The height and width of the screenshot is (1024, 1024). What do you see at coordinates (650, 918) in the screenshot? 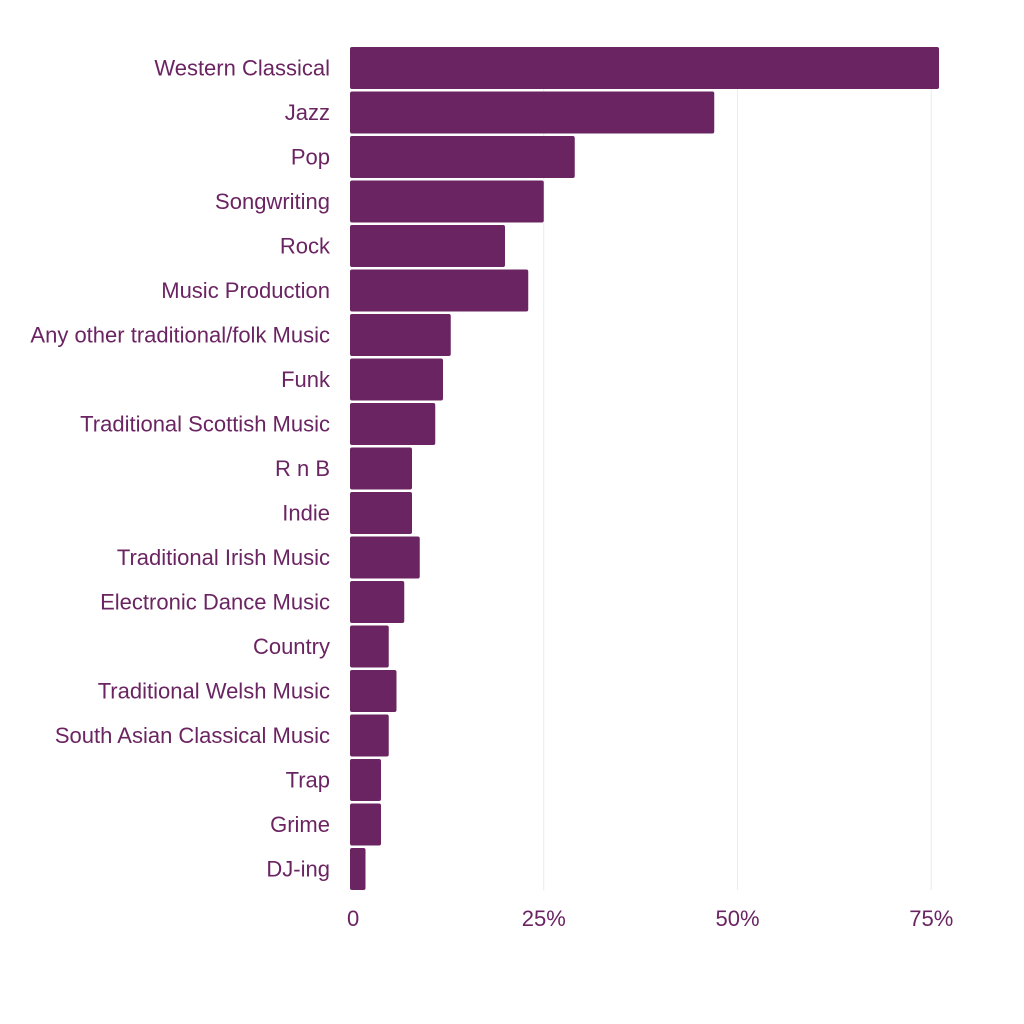
I see `x-axis-ticks: 0 25% 50% 75%` at bounding box center [650, 918].